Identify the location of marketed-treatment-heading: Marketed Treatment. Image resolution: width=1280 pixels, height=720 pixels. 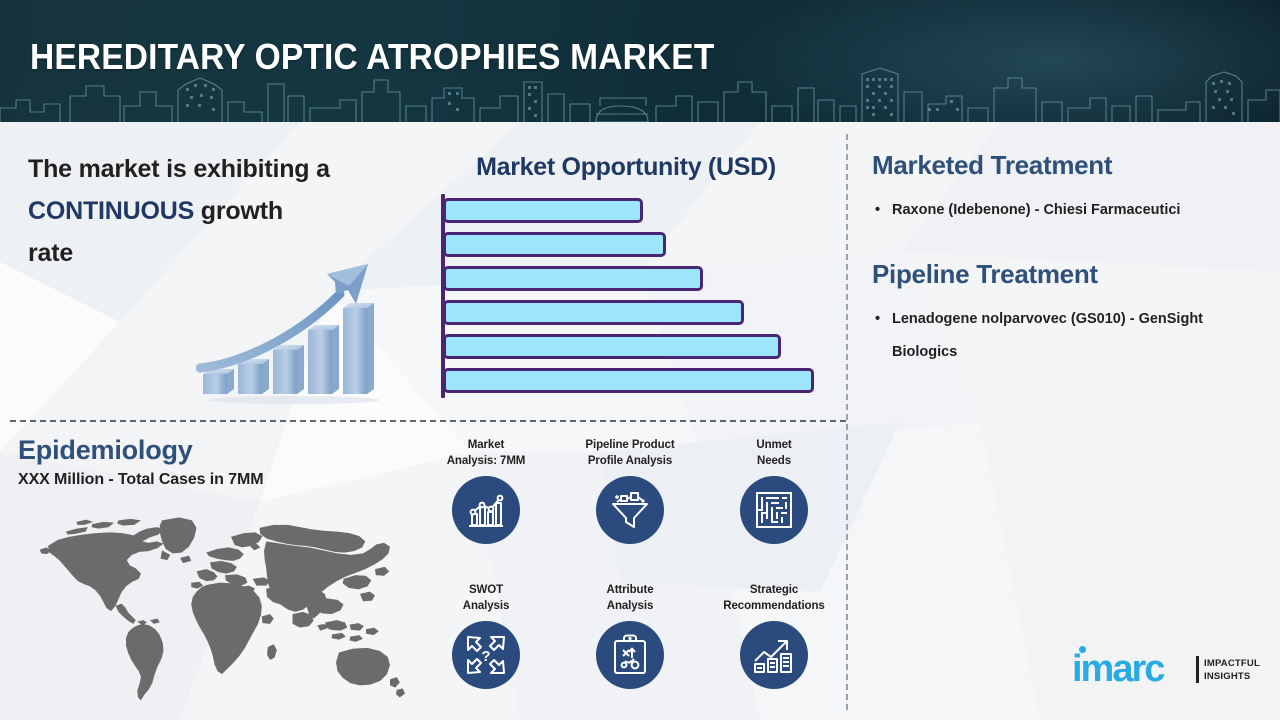
(992, 165).